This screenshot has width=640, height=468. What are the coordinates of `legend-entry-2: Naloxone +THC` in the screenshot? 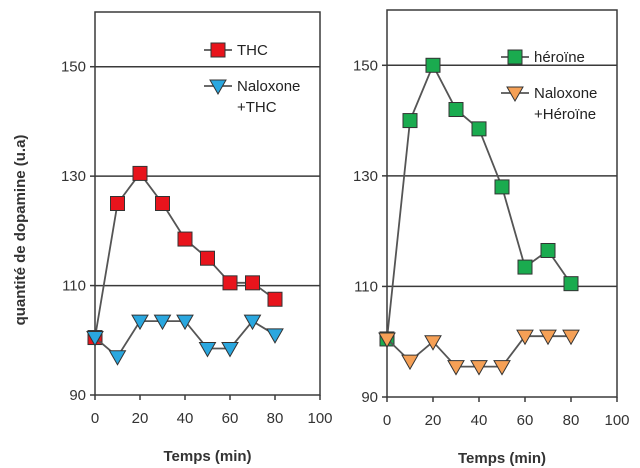 It's located at (252, 97).